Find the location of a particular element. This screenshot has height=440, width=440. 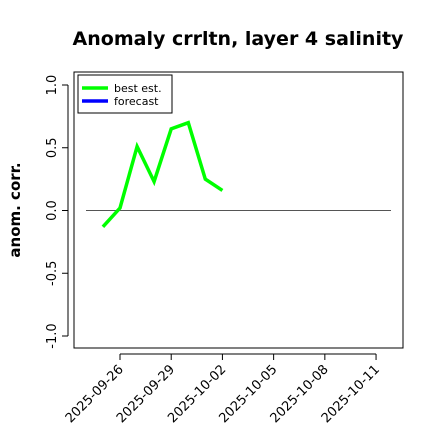

legend-box is located at coordinates (125, 94).